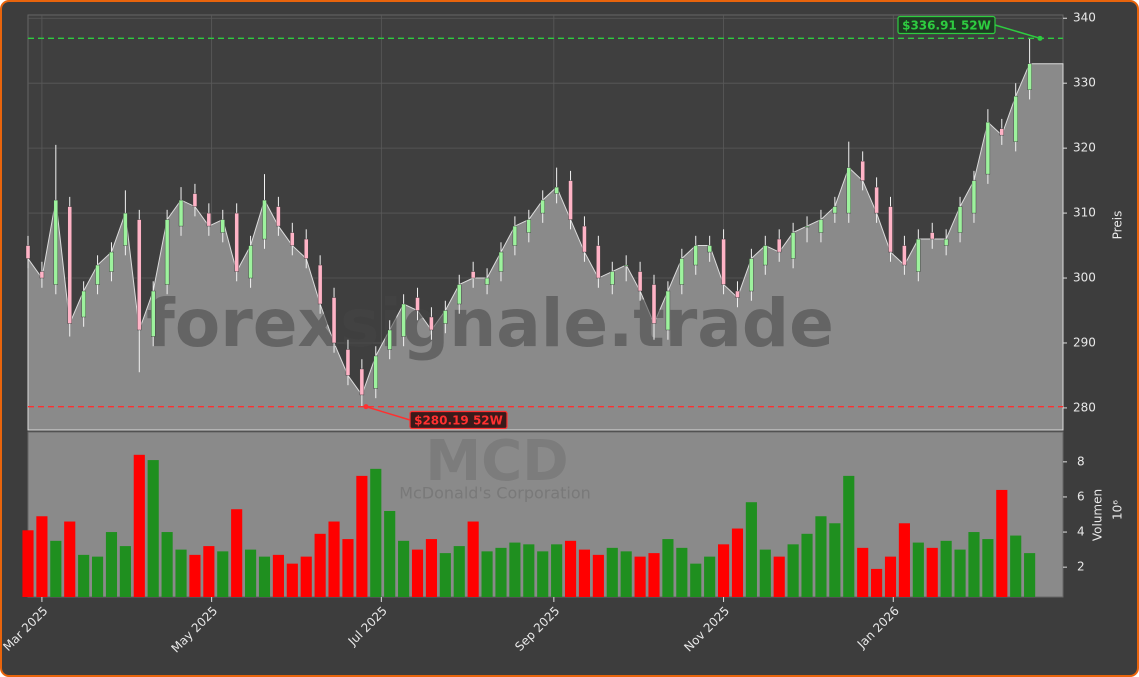 Image resolution: width=1139 pixels, height=677 pixels. I want to click on volume-tick-label: 2, so click(1081, 567).